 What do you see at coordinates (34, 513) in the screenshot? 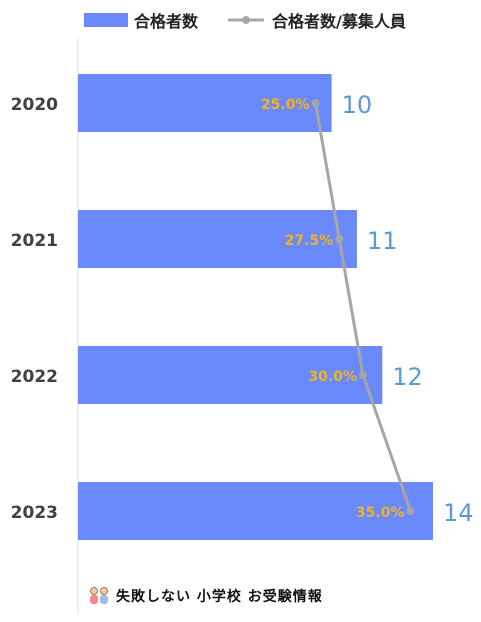
I see `category-tick-2023: 2023` at bounding box center [34, 513].